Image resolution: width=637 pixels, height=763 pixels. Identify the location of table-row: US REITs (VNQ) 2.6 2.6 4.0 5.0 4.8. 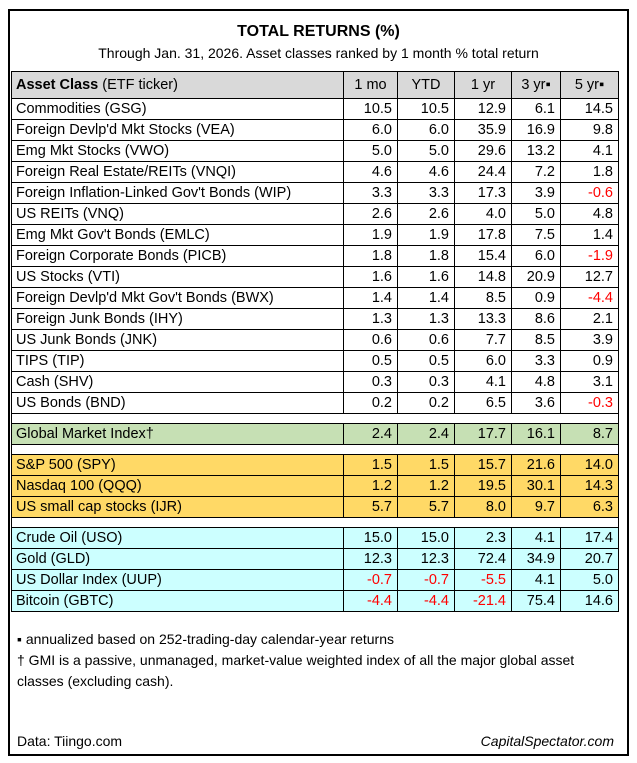
(315, 214).